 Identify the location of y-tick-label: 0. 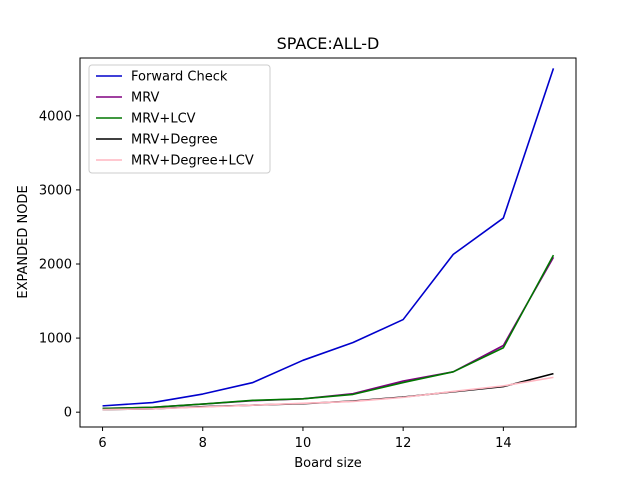
(68, 413).